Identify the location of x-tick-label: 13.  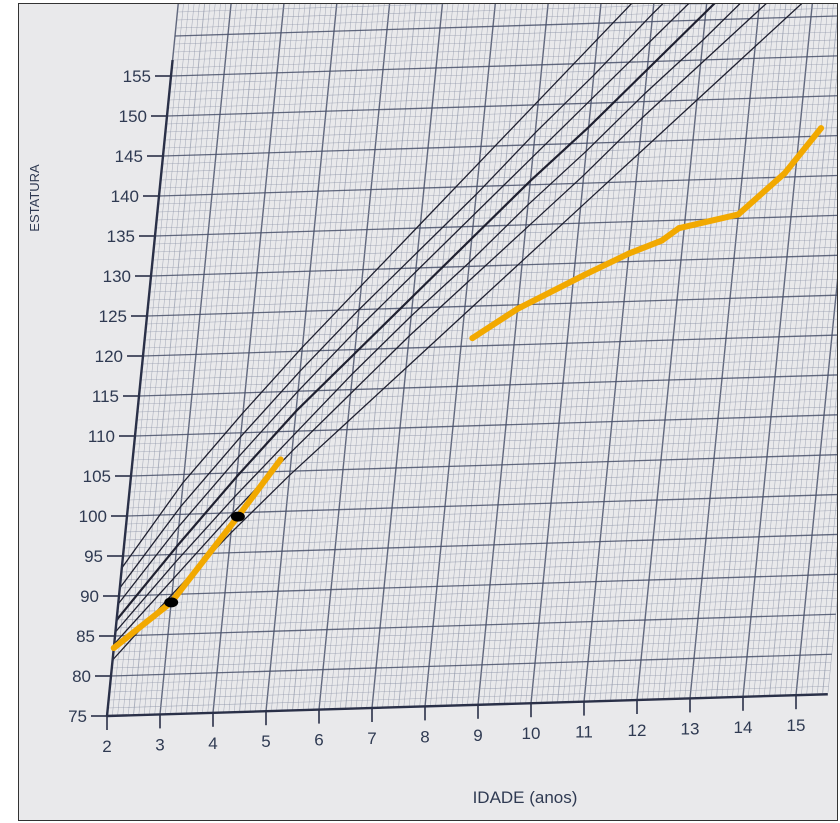
(690, 728).